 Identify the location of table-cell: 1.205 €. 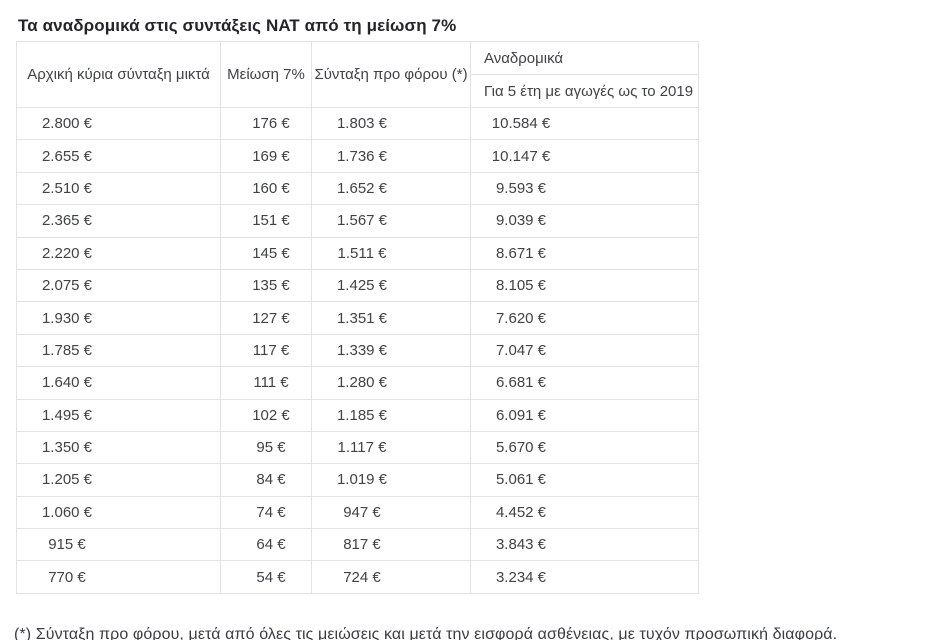
(118, 480).